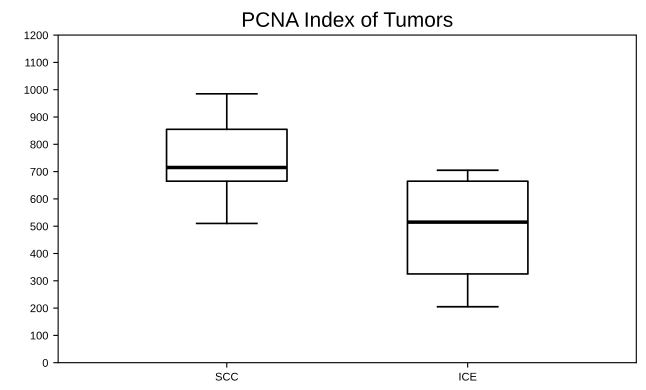 The width and height of the screenshot is (646, 390). I want to click on y-tick-label: 900, so click(39, 117).